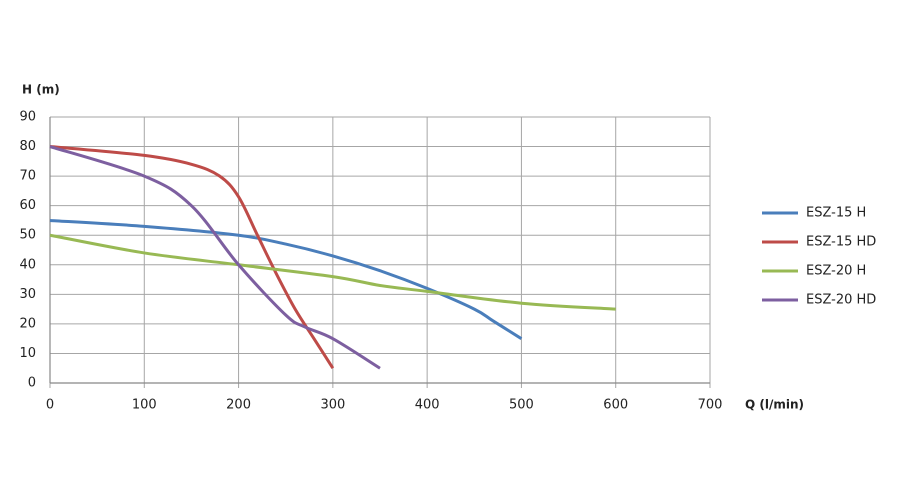 This screenshot has height=500, width=900. I want to click on y-axis-title: H (m), so click(41, 90).